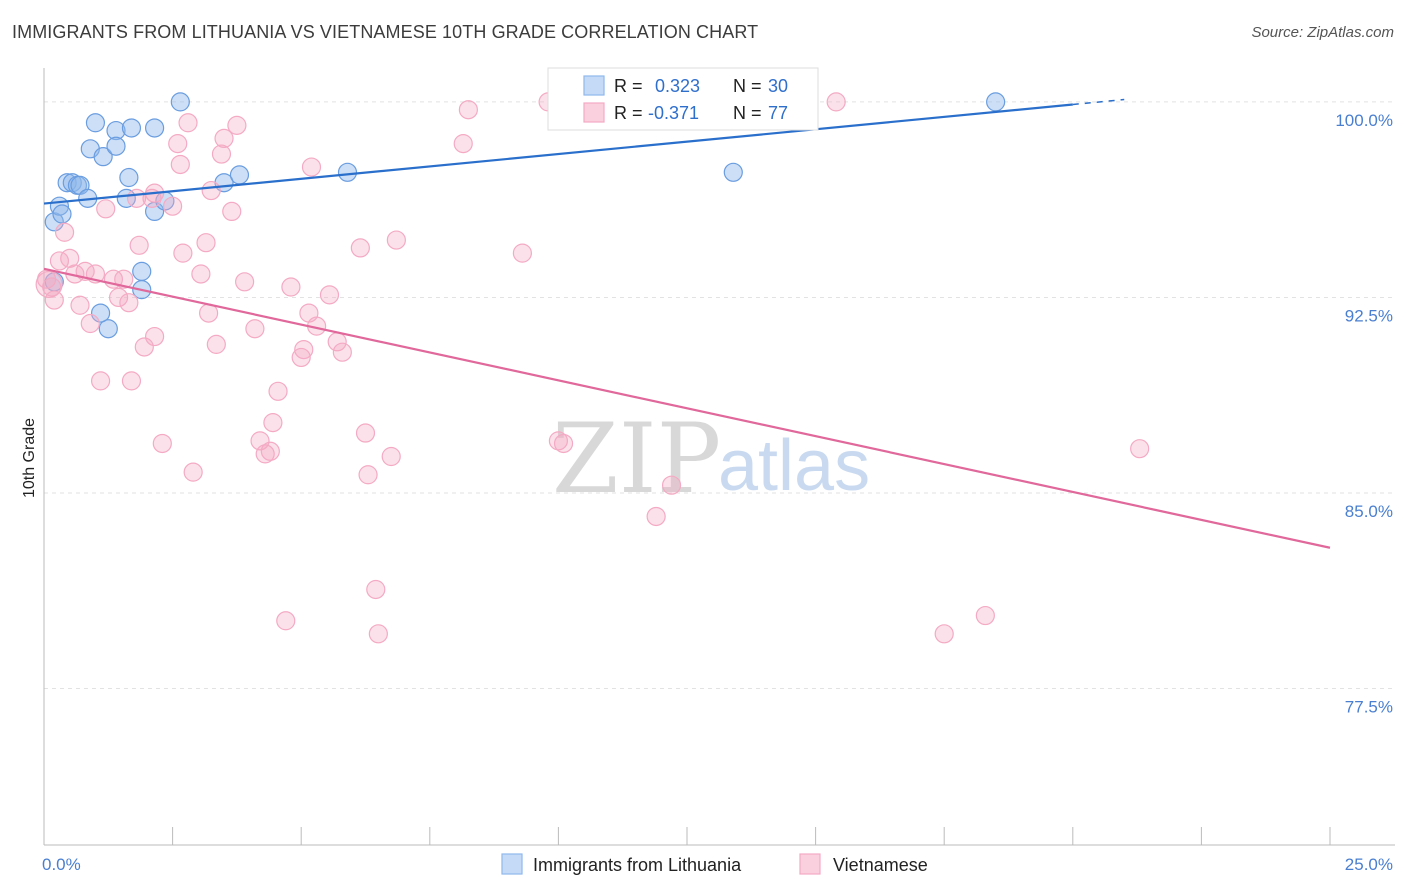 This screenshot has height=892, width=1406. I want to click on y-tick-label-3: 77.5%, so click(1369, 707).